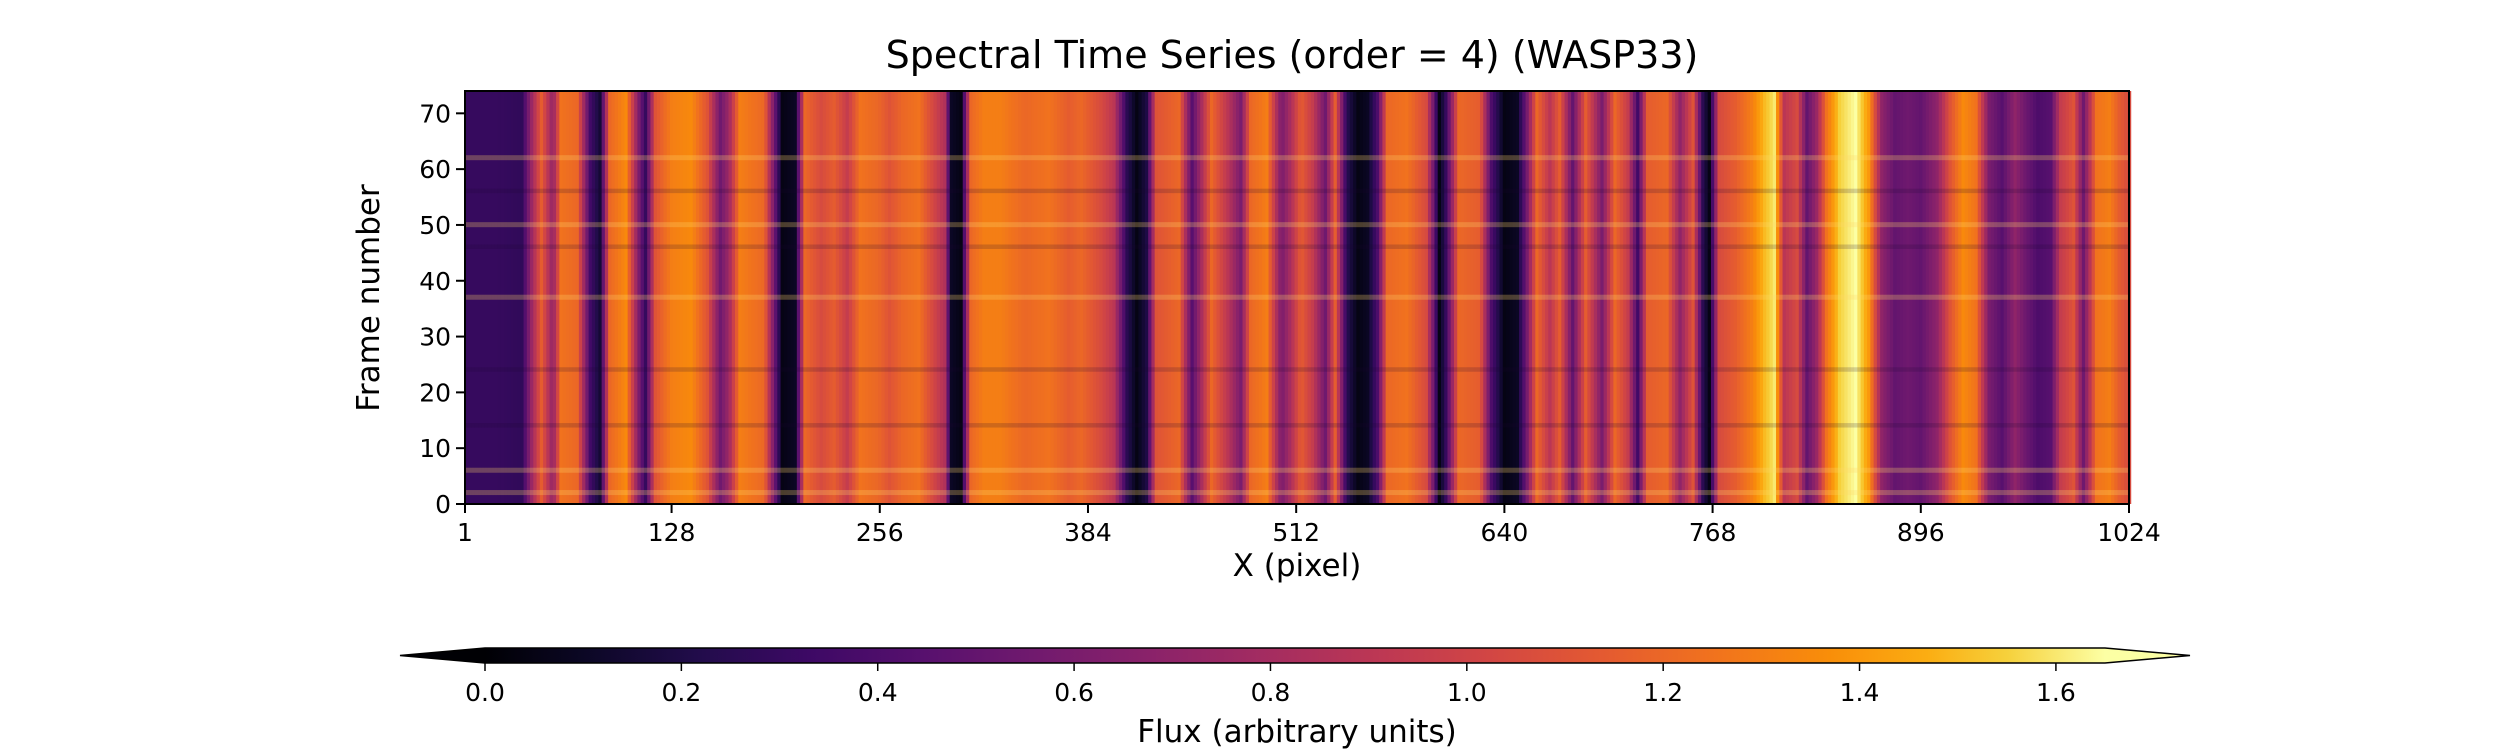  Describe the element at coordinates (1921, 532) in the screenshot. I see `x-tick-label: 896` at that location.